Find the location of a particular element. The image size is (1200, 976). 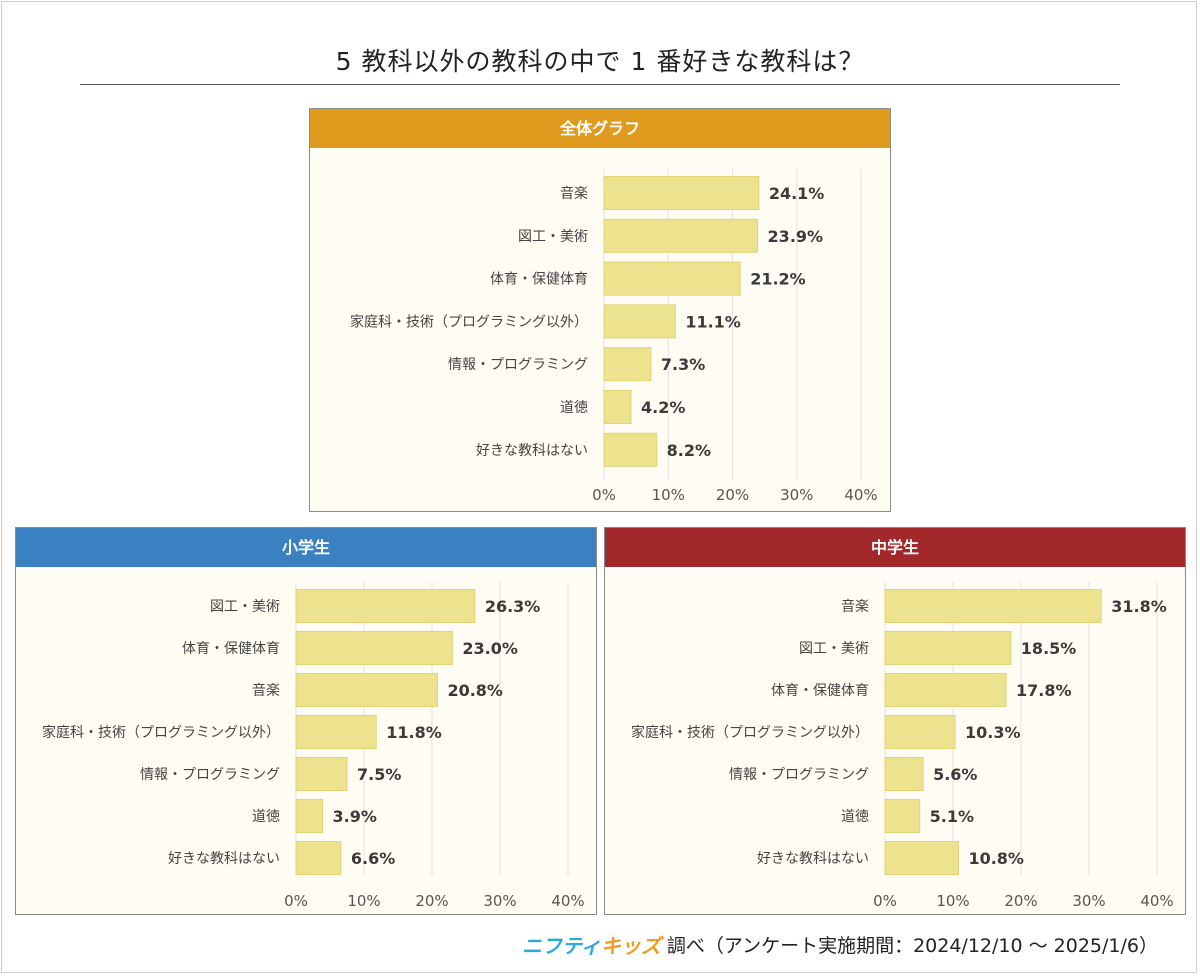

data-label: 6.6% is located at coordinates (373, 858).